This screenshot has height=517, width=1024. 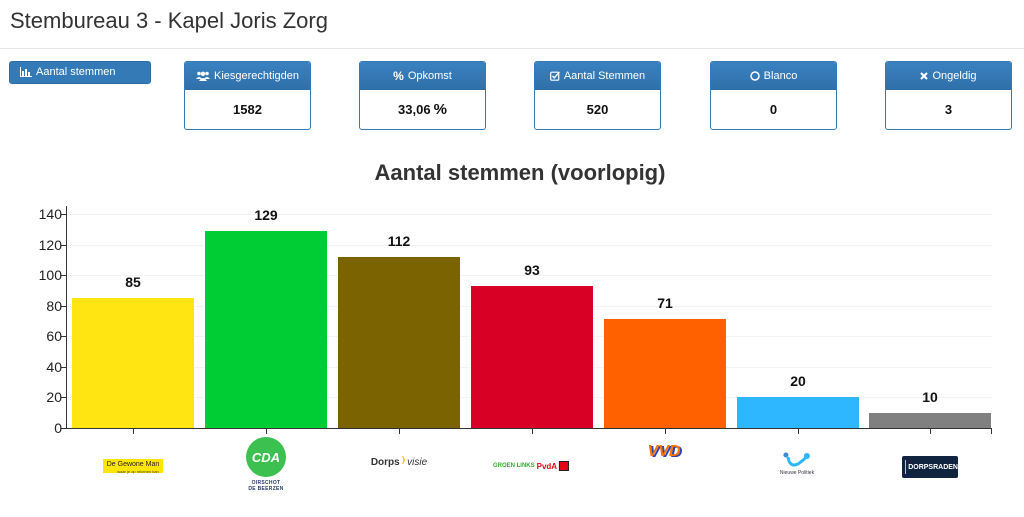 What do you see at coordinates (597, 95) in the screenshot?
I see `stat-card-aantal-stemmen: Aantal Stemmen 520` at bounding box center [597, 95].